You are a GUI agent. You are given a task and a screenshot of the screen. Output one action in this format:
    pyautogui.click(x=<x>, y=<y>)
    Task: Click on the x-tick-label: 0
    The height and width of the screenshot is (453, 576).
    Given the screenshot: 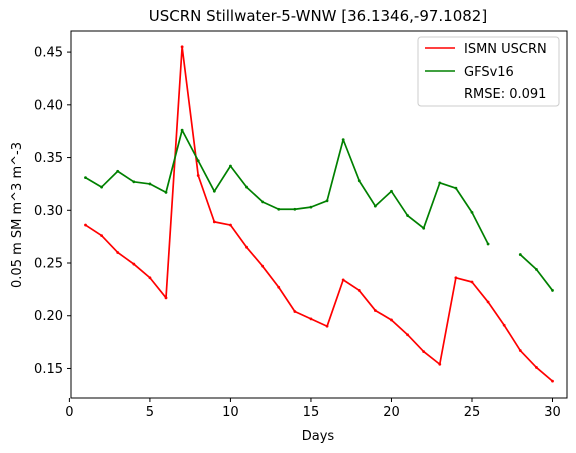 What is the action you would take?
    pyautogui.click(x=69, y=412)
    